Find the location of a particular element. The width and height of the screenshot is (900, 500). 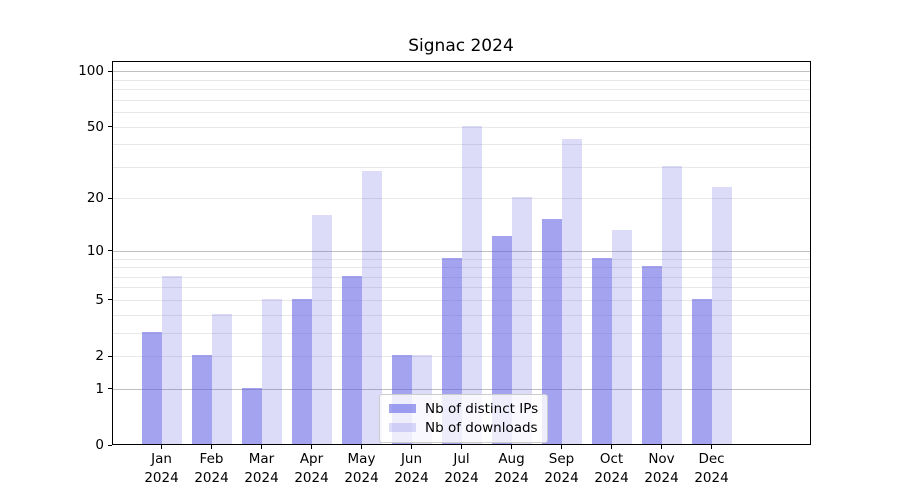

x-tick-label: Aug 2024 is located at coordinates (512, 469).